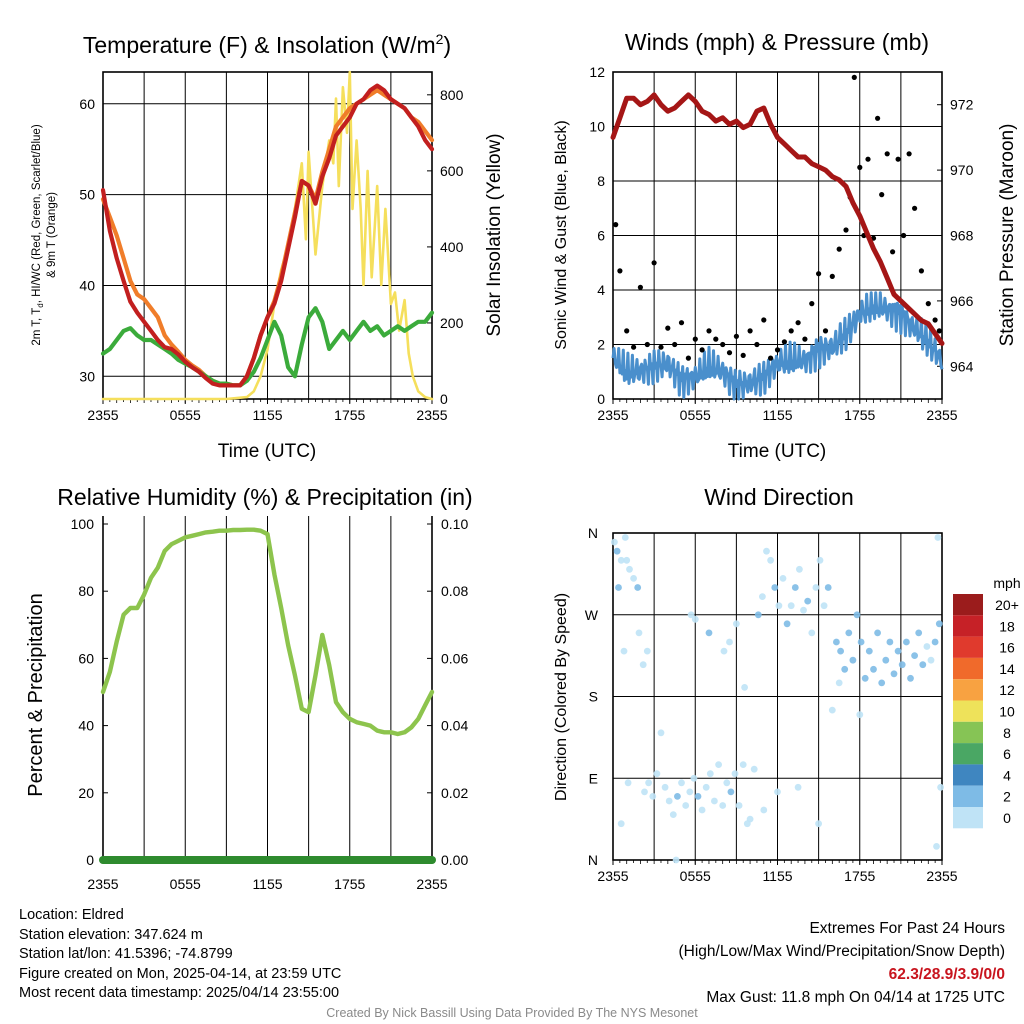 This screenshot has width=1024, height=1024. Describe the element at coordinates (1007, 818) in the screenshot. I see `legend-label: 0` at that location.